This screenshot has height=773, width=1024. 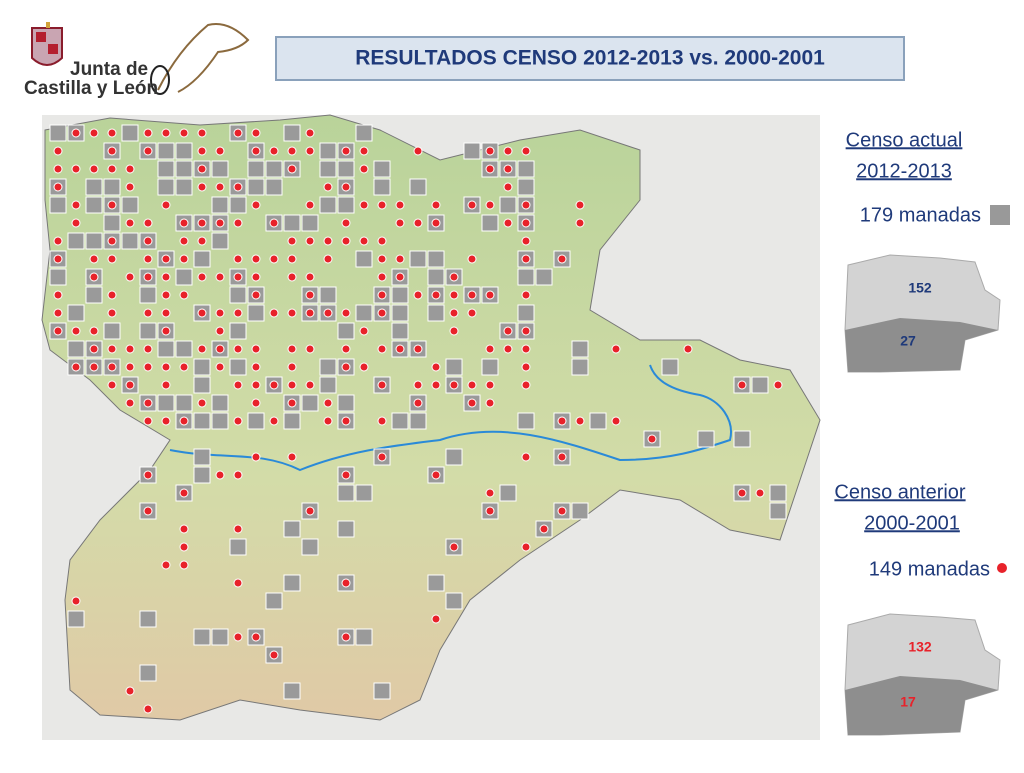 What do you see at coordinates (921, 345) in the screenshot?
I see `mini-map-south` at bounding box center [921, 345].